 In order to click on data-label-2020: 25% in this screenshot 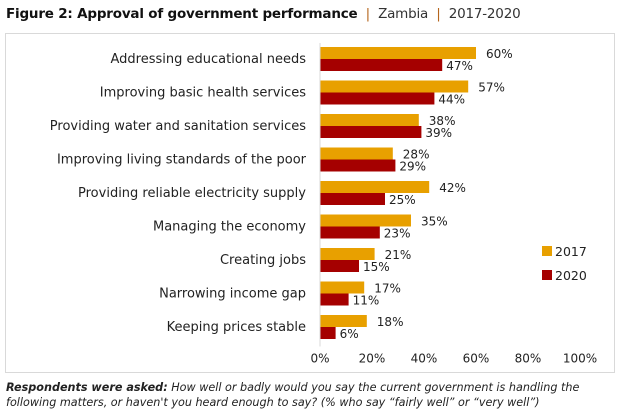, I will do `click(402, 200)`.